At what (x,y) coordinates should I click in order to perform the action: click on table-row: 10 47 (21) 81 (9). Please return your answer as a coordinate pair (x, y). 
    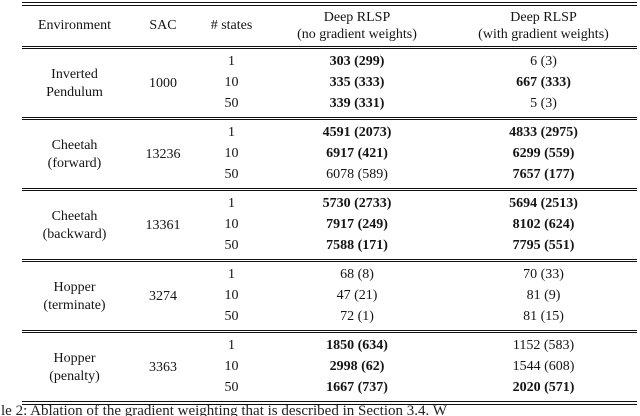
    Looking at the image, I should click on (329, 295).